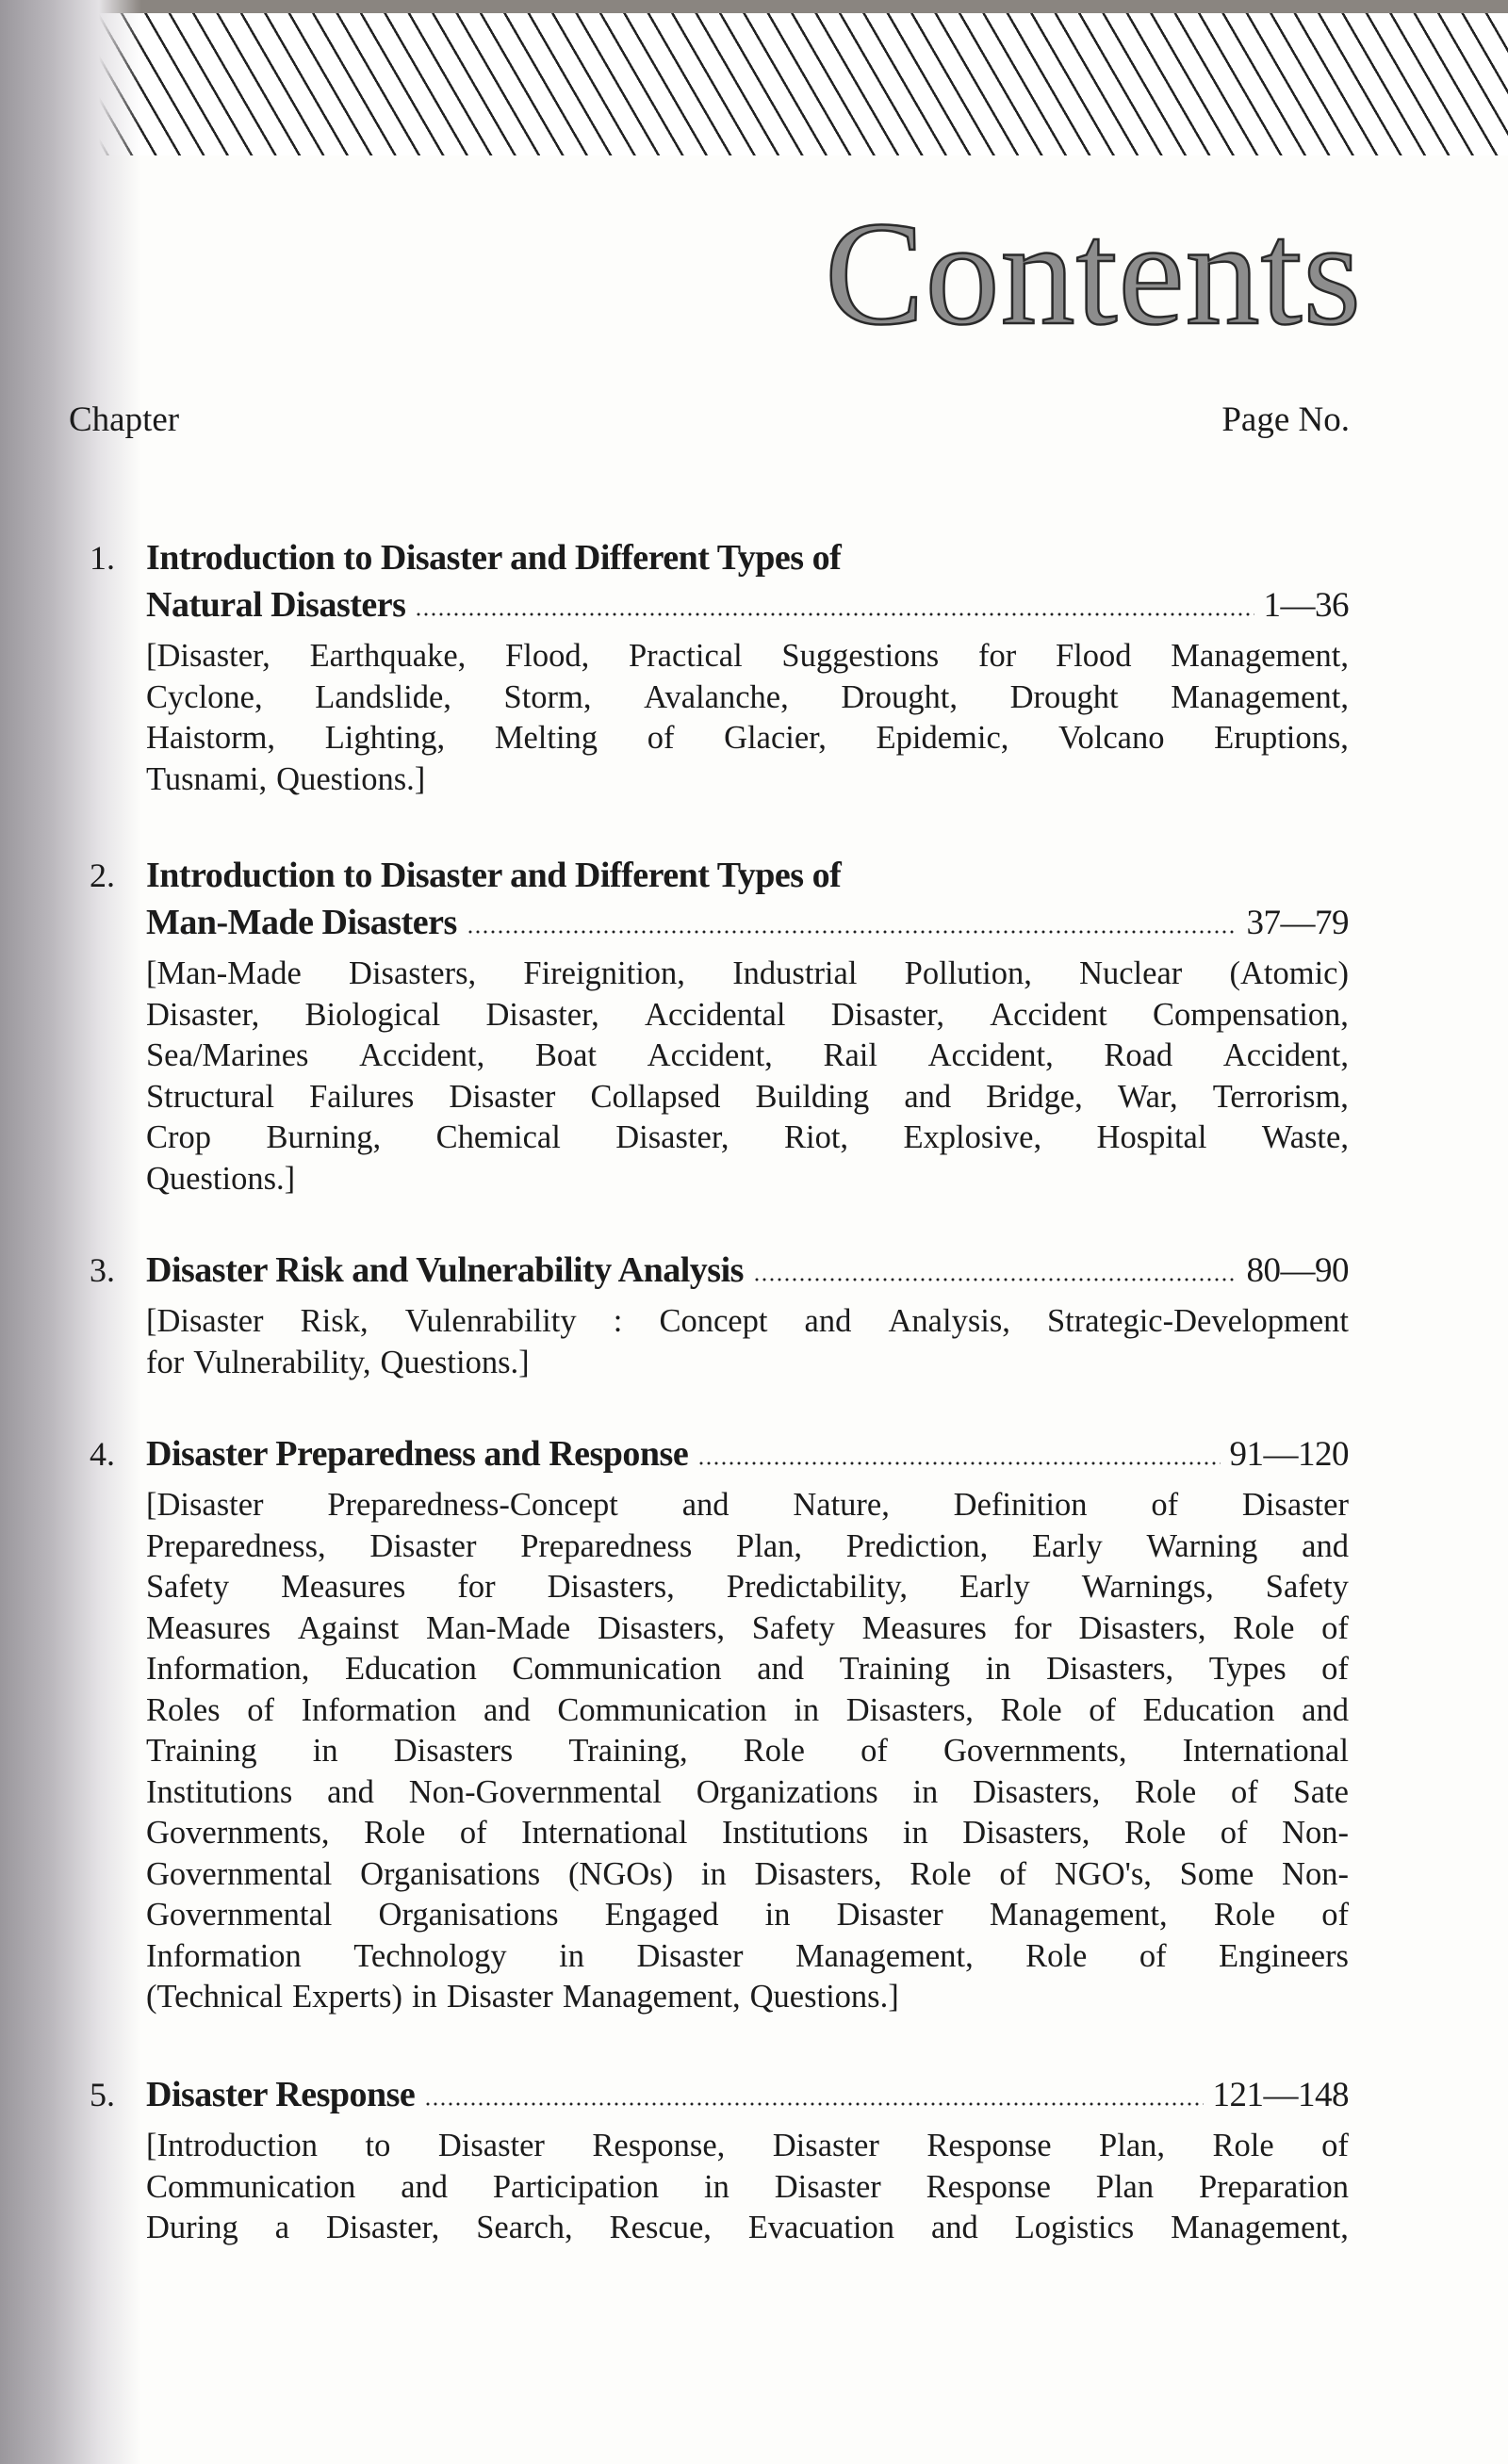 The height and width of the screenshot is (2464, 1508). Describe the element at coordinates (388, 656) in the screenshot. I see `topic-word: Earthquake,` at that location.